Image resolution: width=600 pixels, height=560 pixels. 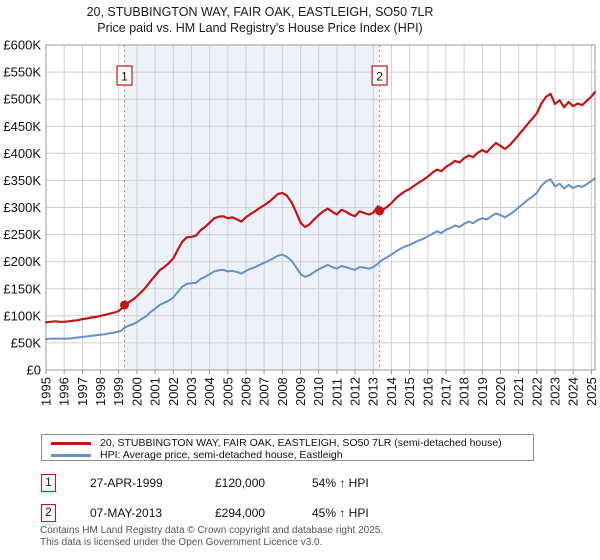 I want to click on sale-2-vs-hpi: 45% ↑ HPI, so click(x=340, y=513).